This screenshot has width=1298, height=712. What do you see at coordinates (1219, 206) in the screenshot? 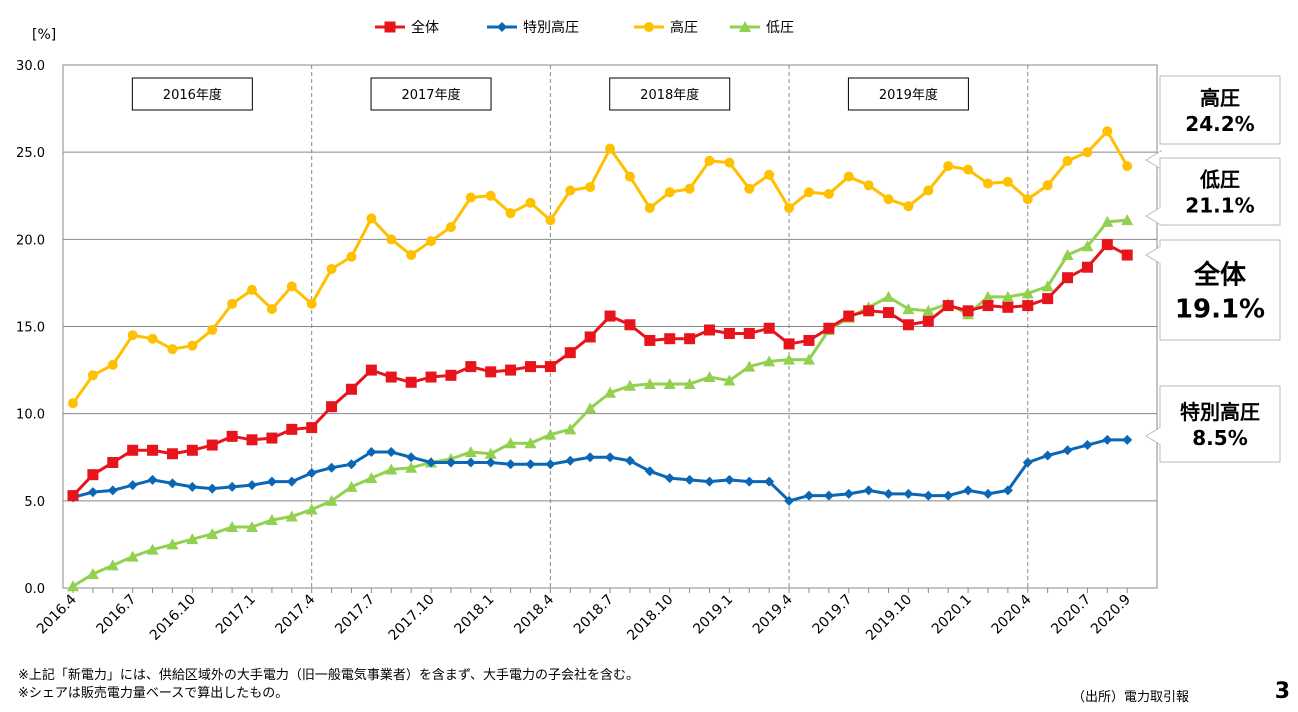
I see `callout-value: 21.1%` at bounding box center [1219, 206].